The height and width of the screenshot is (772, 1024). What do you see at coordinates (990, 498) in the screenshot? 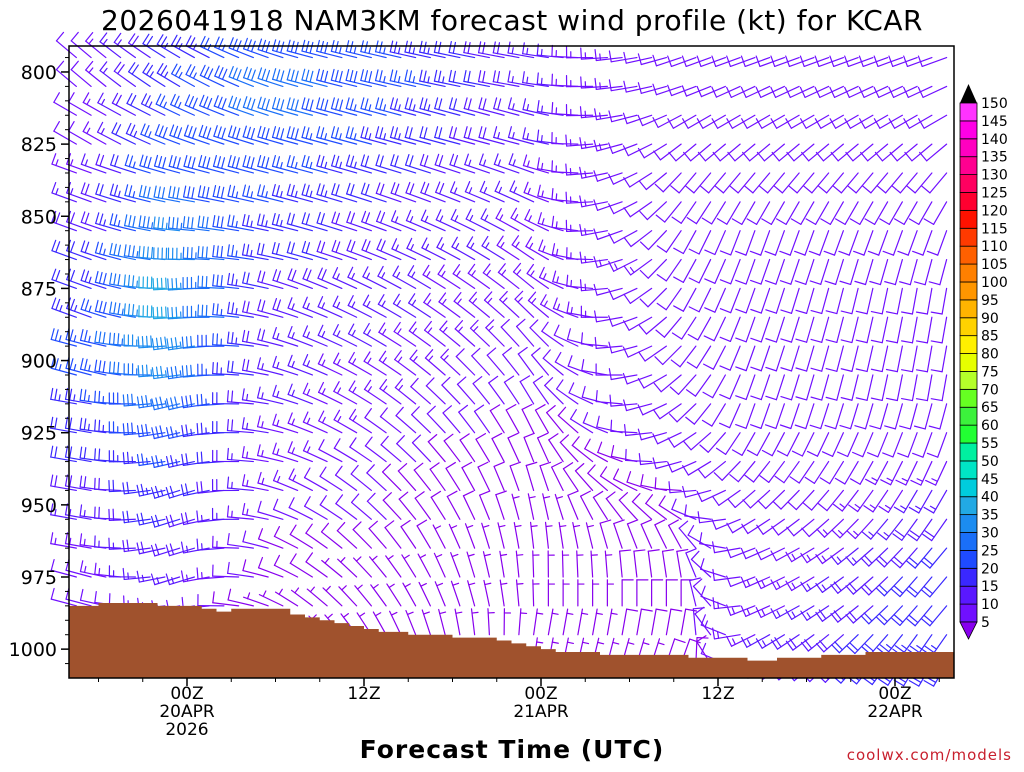
I see `colorbar-label: 40` at bounding box center [990, 498].